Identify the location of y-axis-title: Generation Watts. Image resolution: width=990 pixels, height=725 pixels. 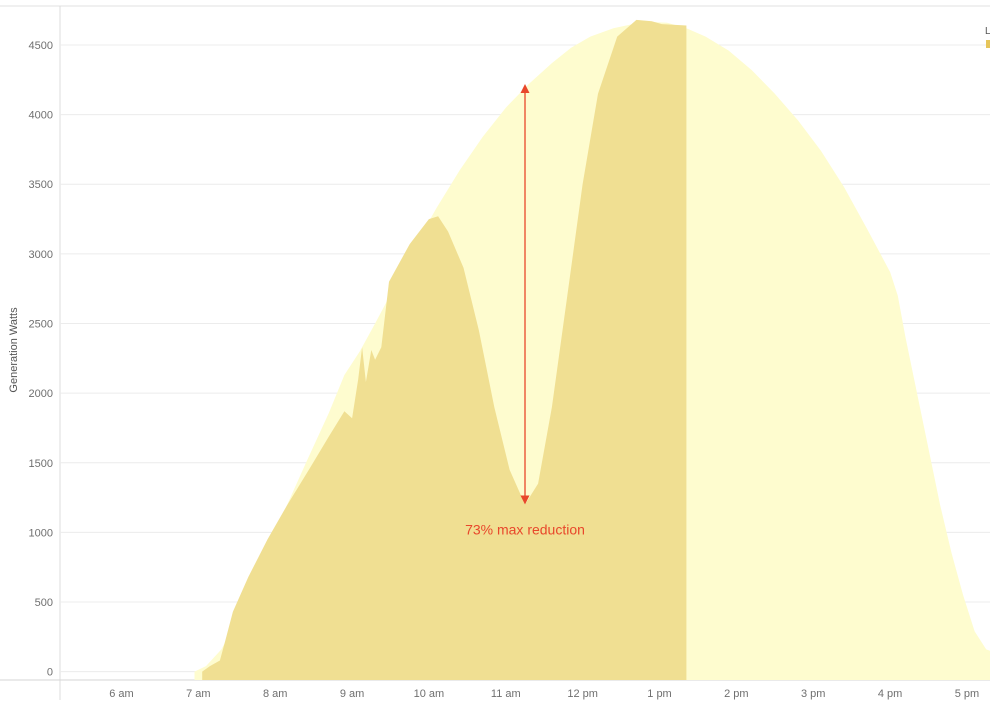
(14, 350).